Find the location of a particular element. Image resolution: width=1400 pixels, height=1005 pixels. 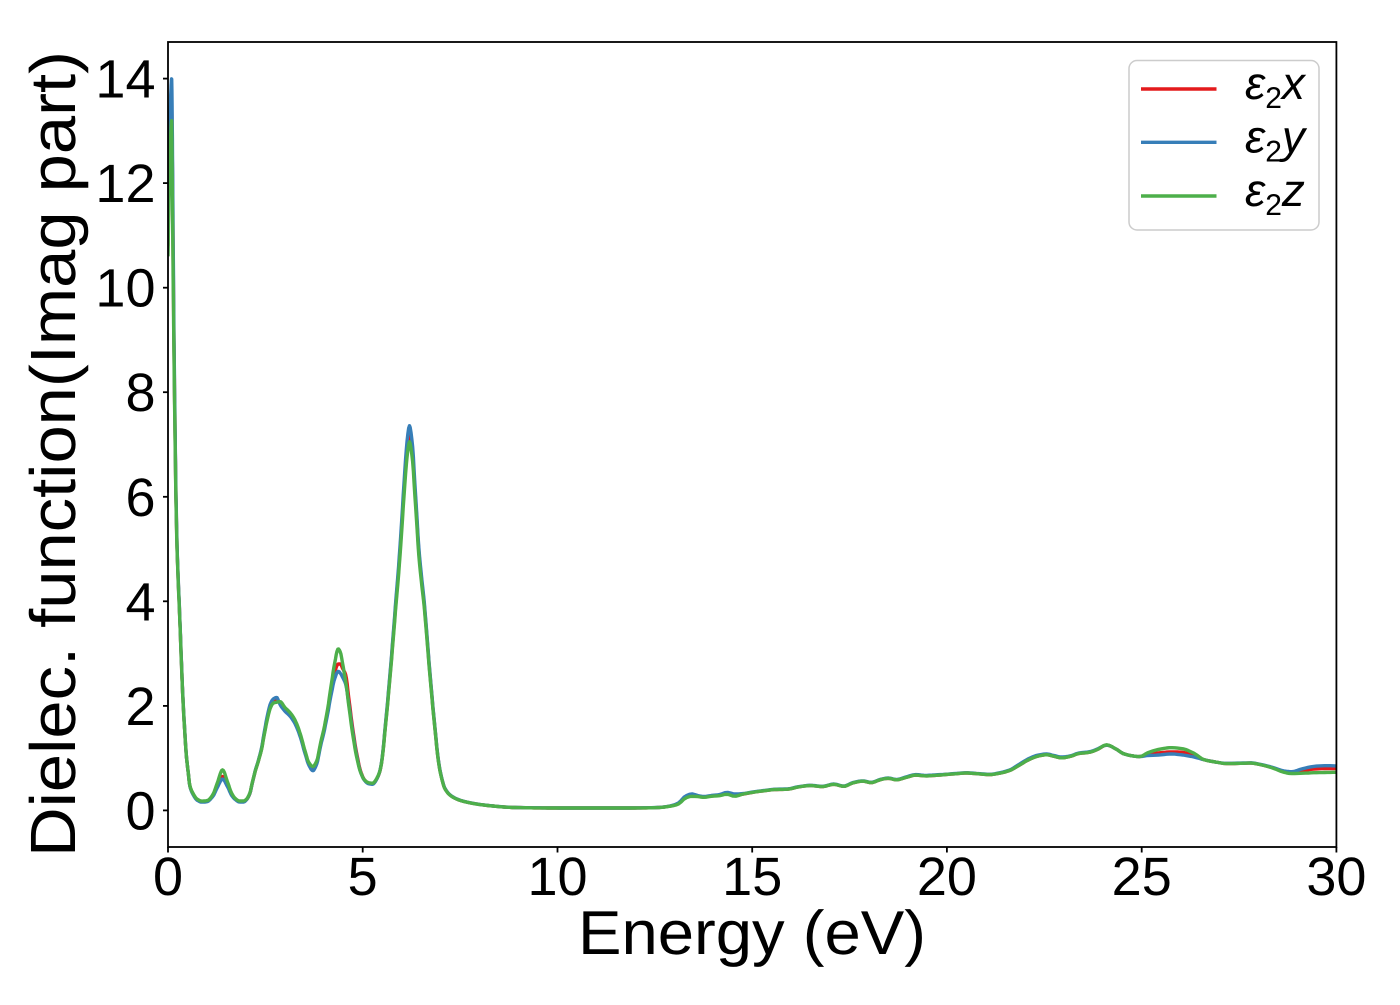

svg-text: 30 is located at coordinates (1336, 877).